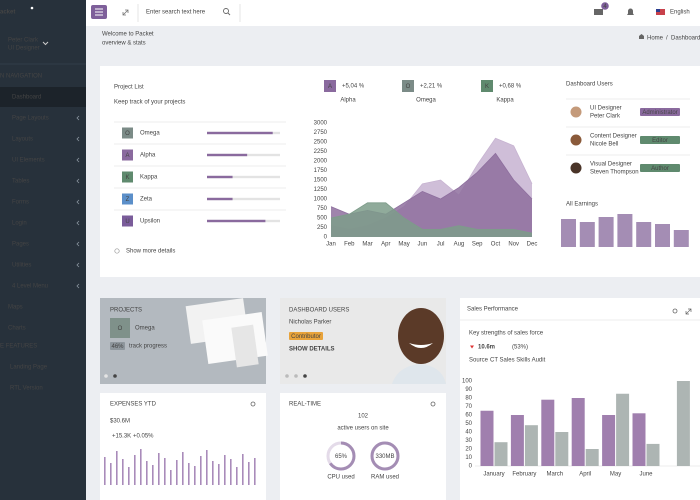 The width and height of the screenshot is (700, 500). Describe the element at coordinates (421, 345) in the screenshot. I see `person-smile` at that location.